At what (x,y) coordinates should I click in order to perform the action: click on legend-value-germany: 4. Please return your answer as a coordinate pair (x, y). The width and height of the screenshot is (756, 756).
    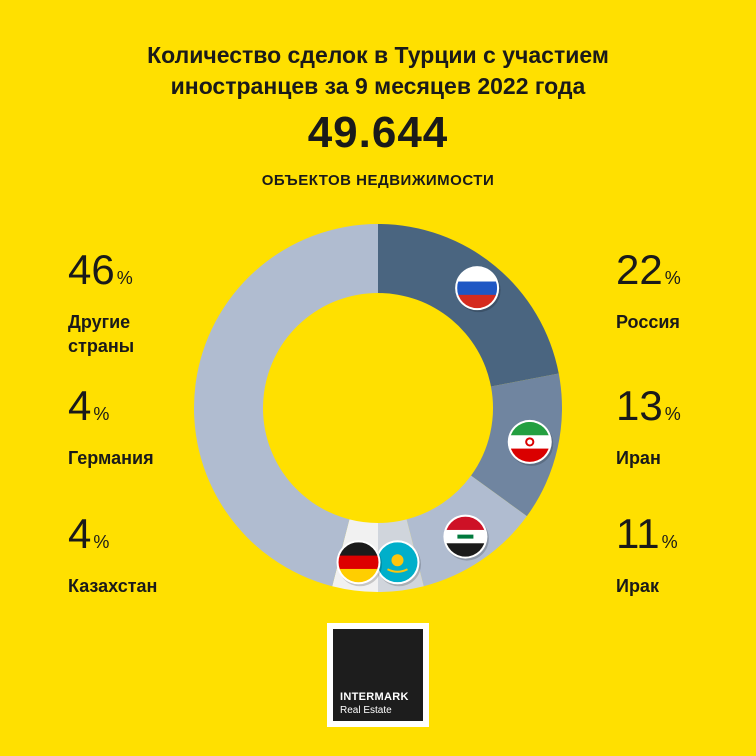
    Looking at the image, I should click on (80, 405).